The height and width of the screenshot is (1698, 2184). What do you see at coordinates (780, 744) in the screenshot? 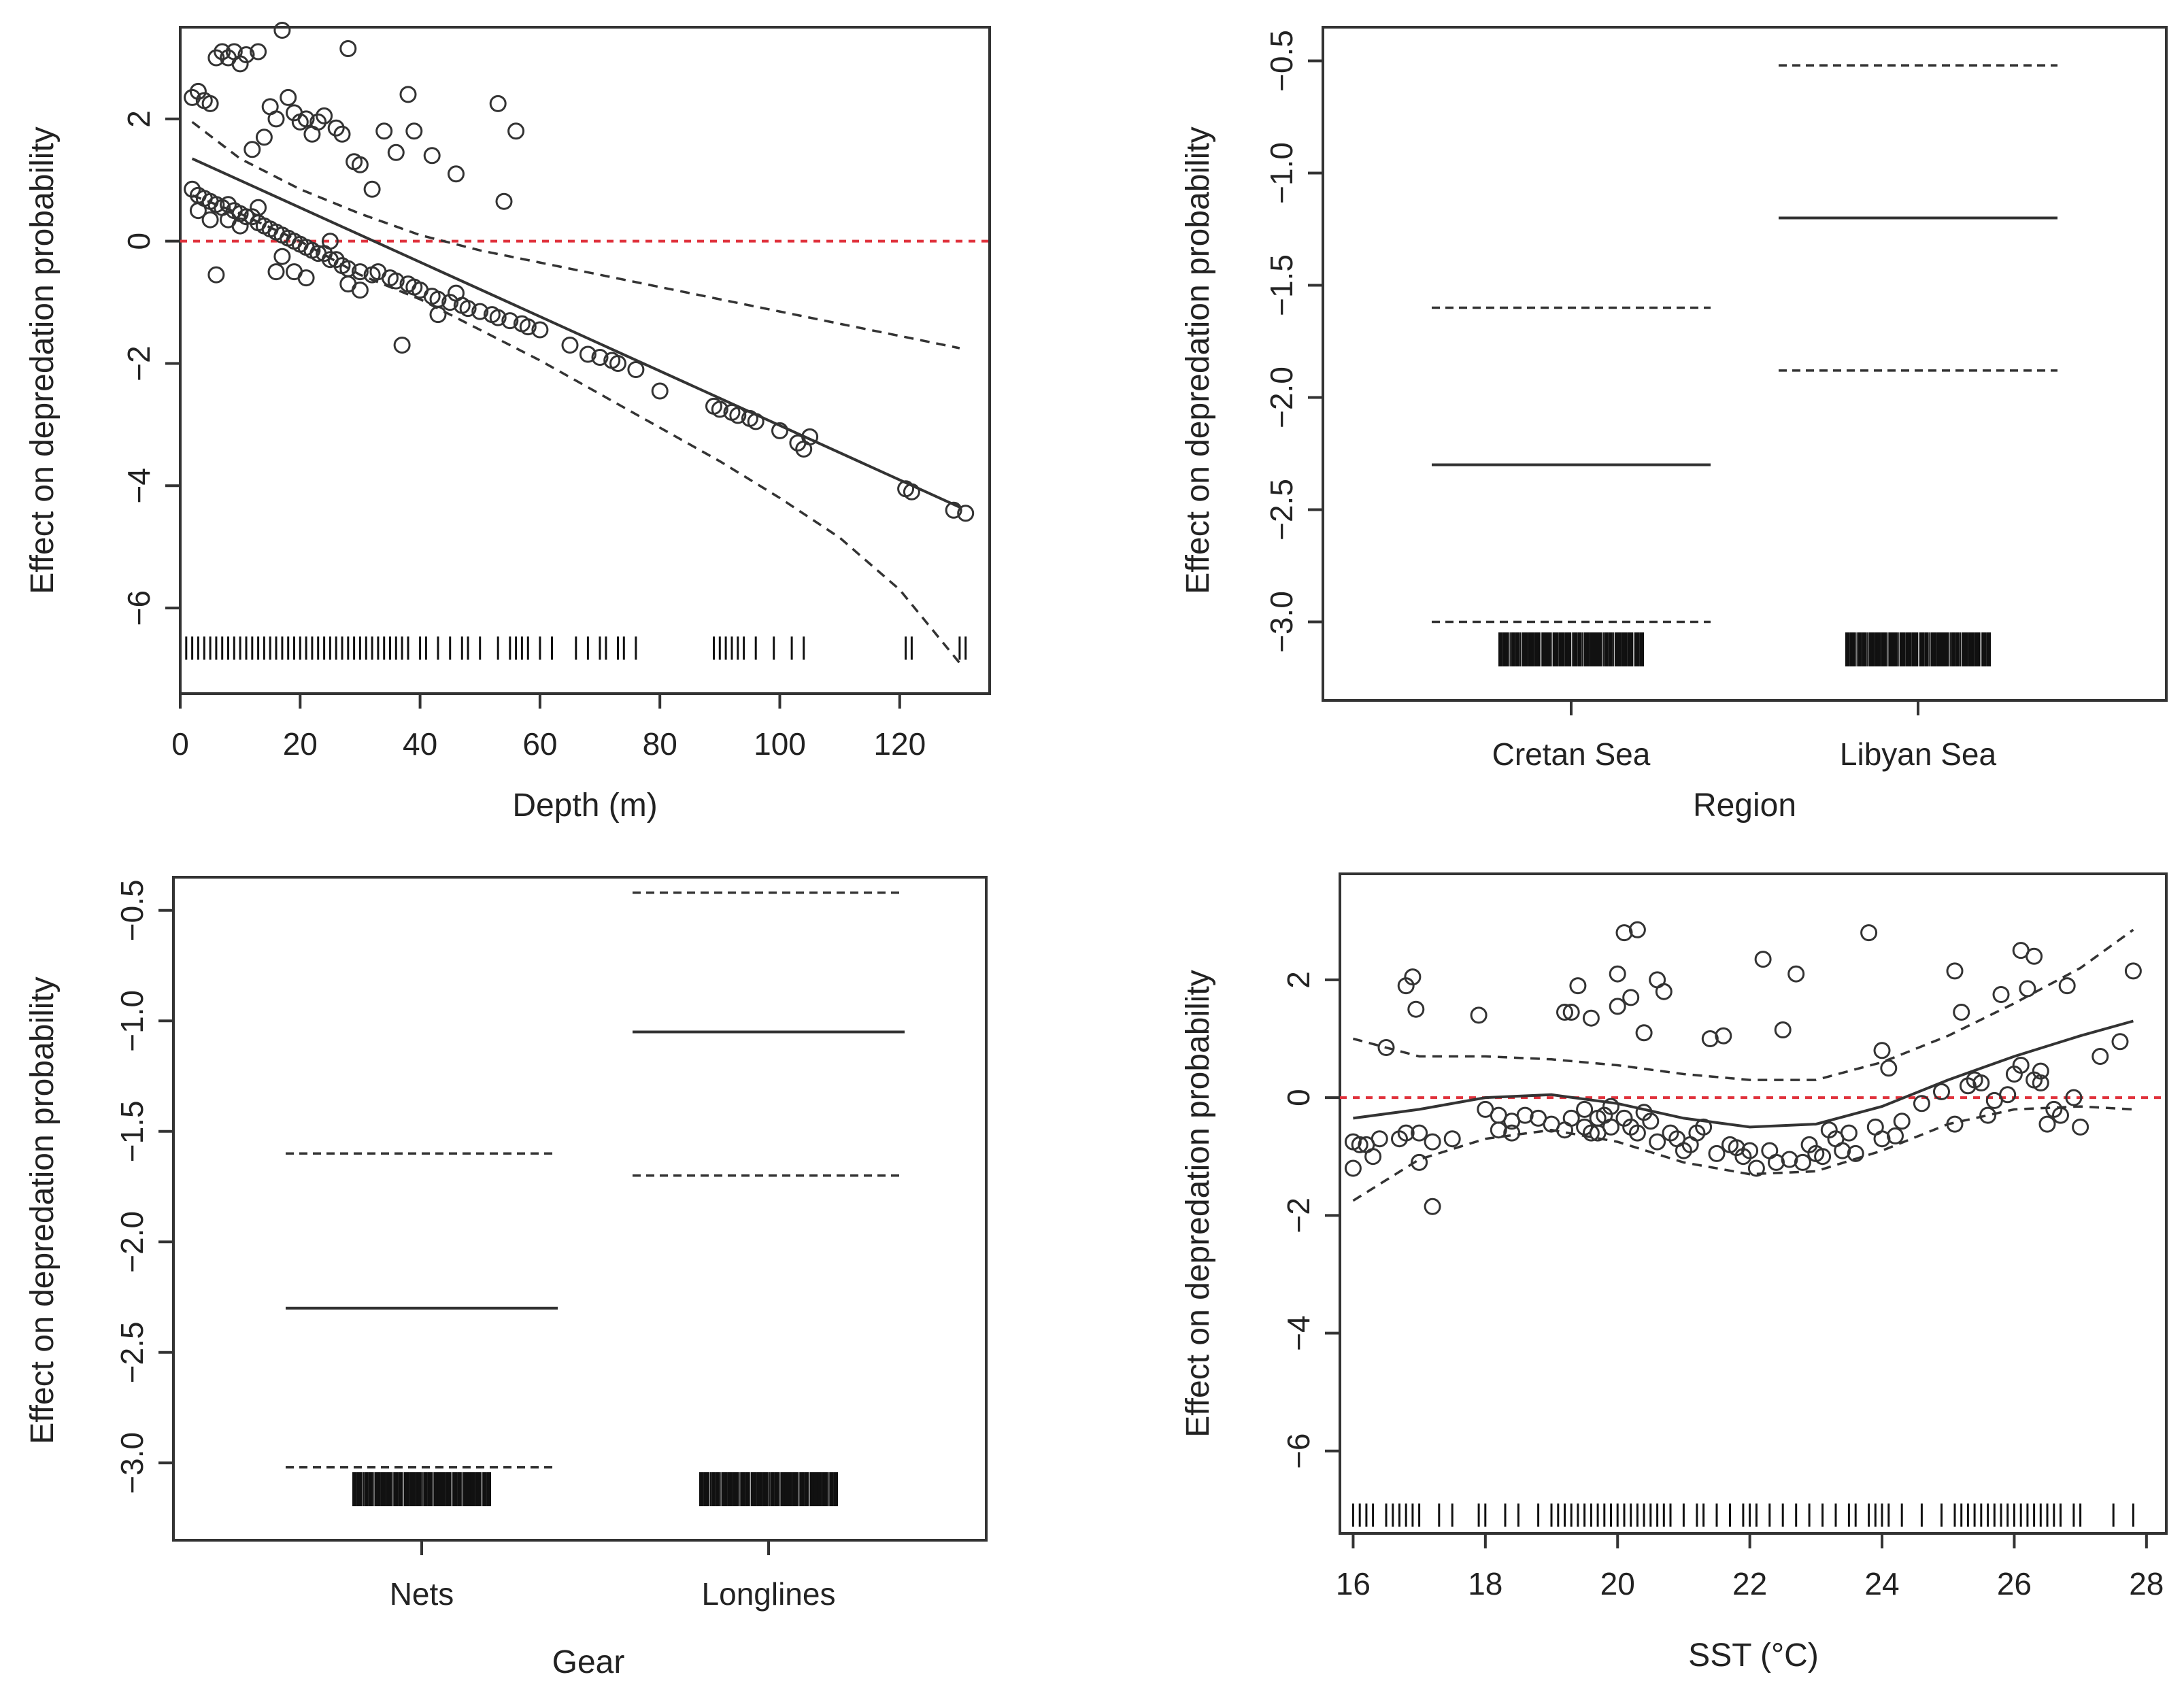
I see `x-tick-label: 100` at bounding box center [780, 744].